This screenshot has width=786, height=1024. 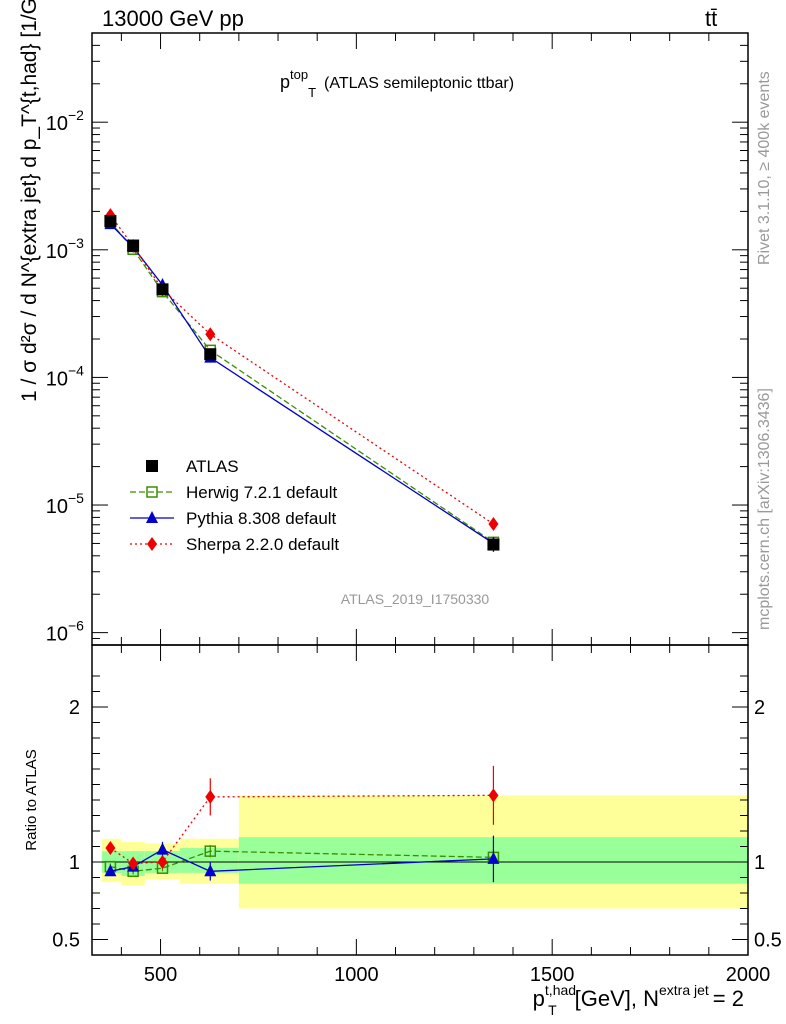 What do you see at coordinates (560, 990) in the screenshot?
I see `x-axis-label-sup: t,had` at bounding box center [560, 990].